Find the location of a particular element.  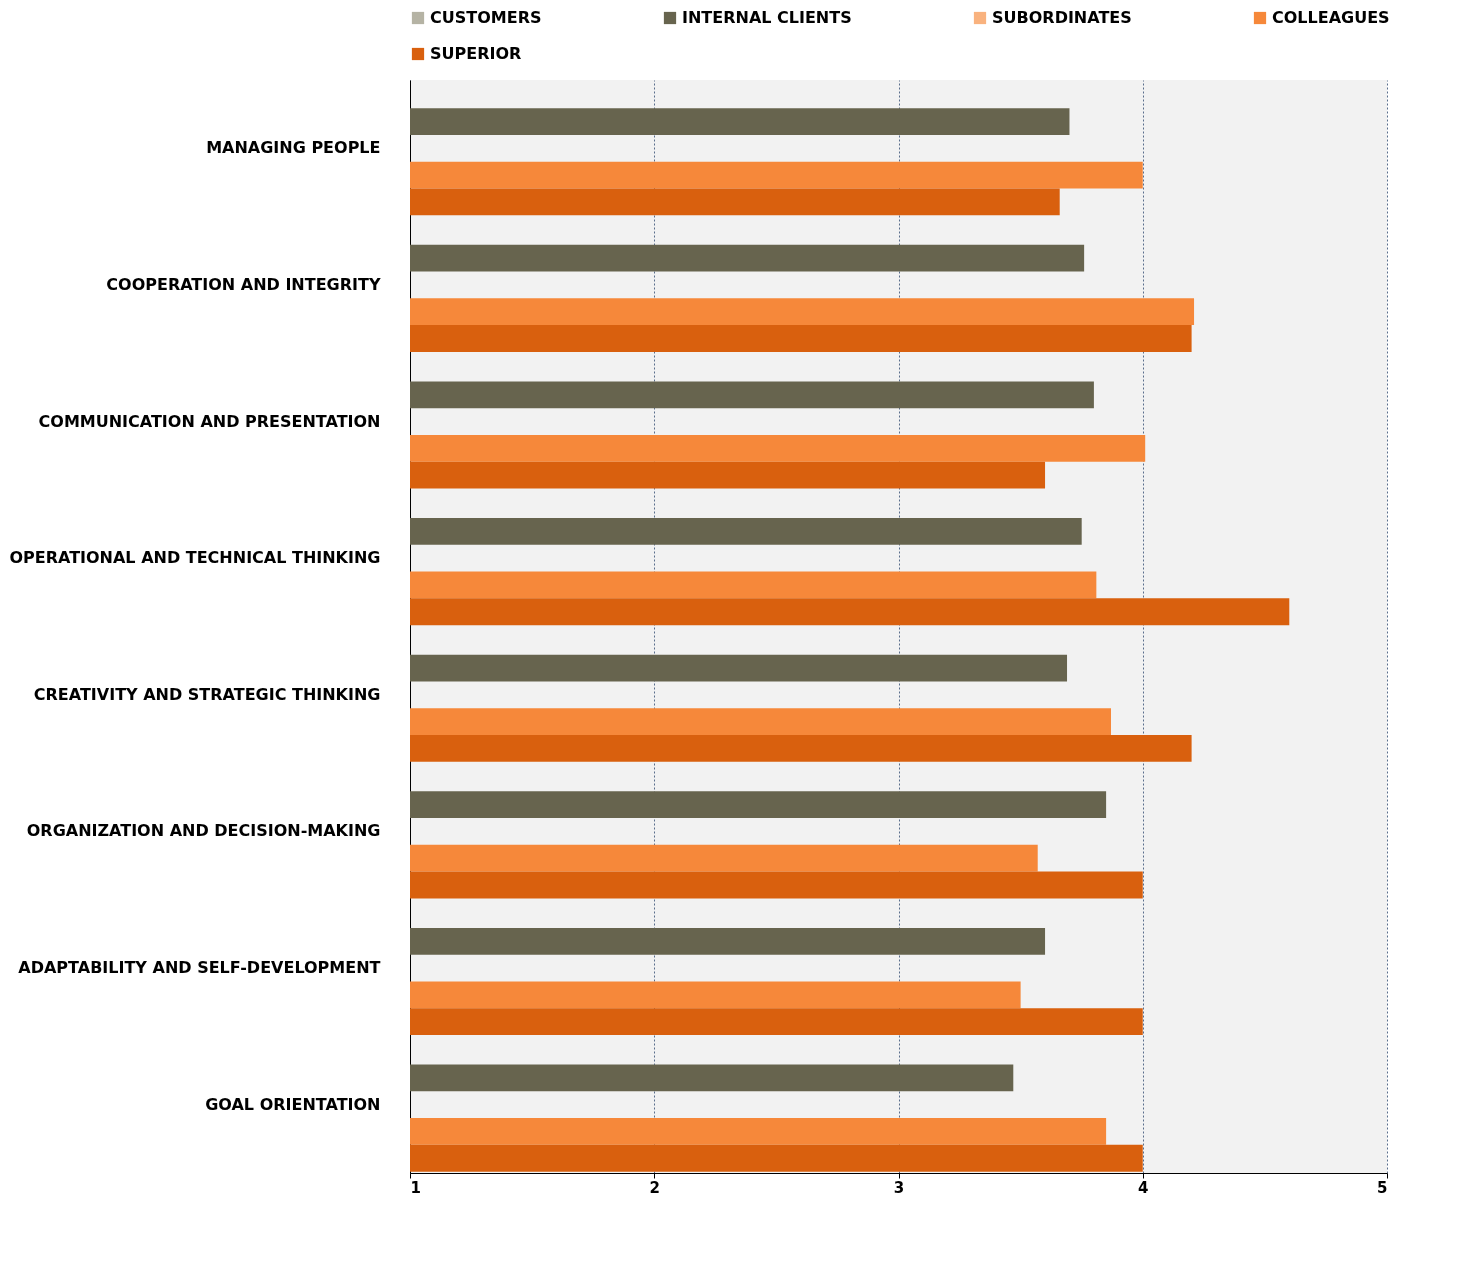

y-tick-label: OPERATIONAL AND TECHNICAL THINKING is located at coordinates (195, 558).